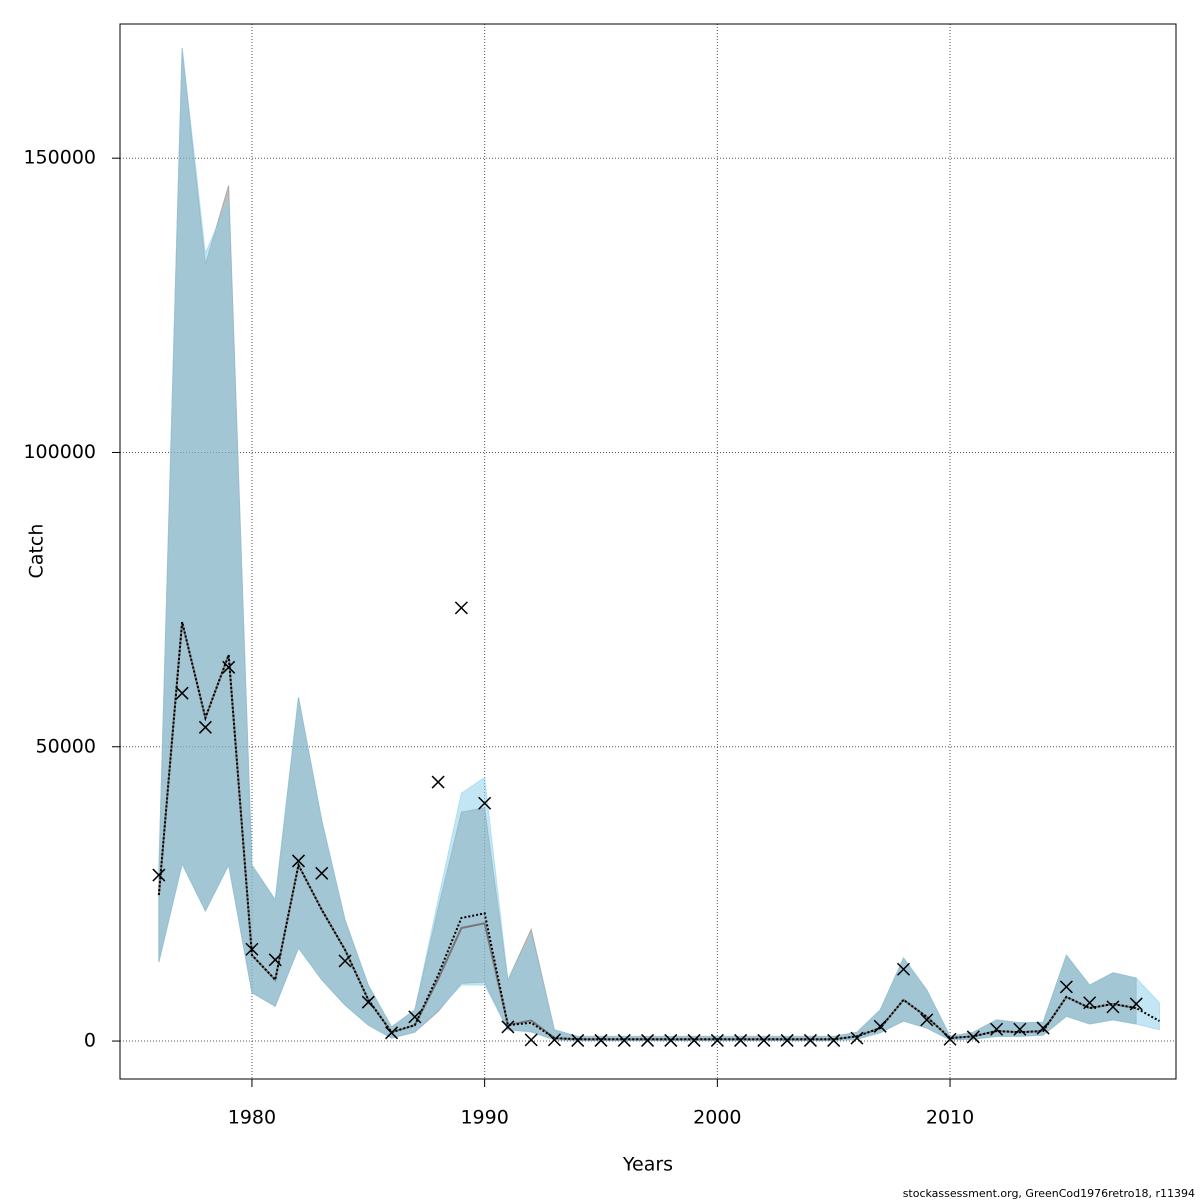 This screenshot has width=1200, height=1200. What do you see at coordinates (66, 746) in the screenshot?
I see `y-tick-label: 50000` at bounding box center [66, 746].